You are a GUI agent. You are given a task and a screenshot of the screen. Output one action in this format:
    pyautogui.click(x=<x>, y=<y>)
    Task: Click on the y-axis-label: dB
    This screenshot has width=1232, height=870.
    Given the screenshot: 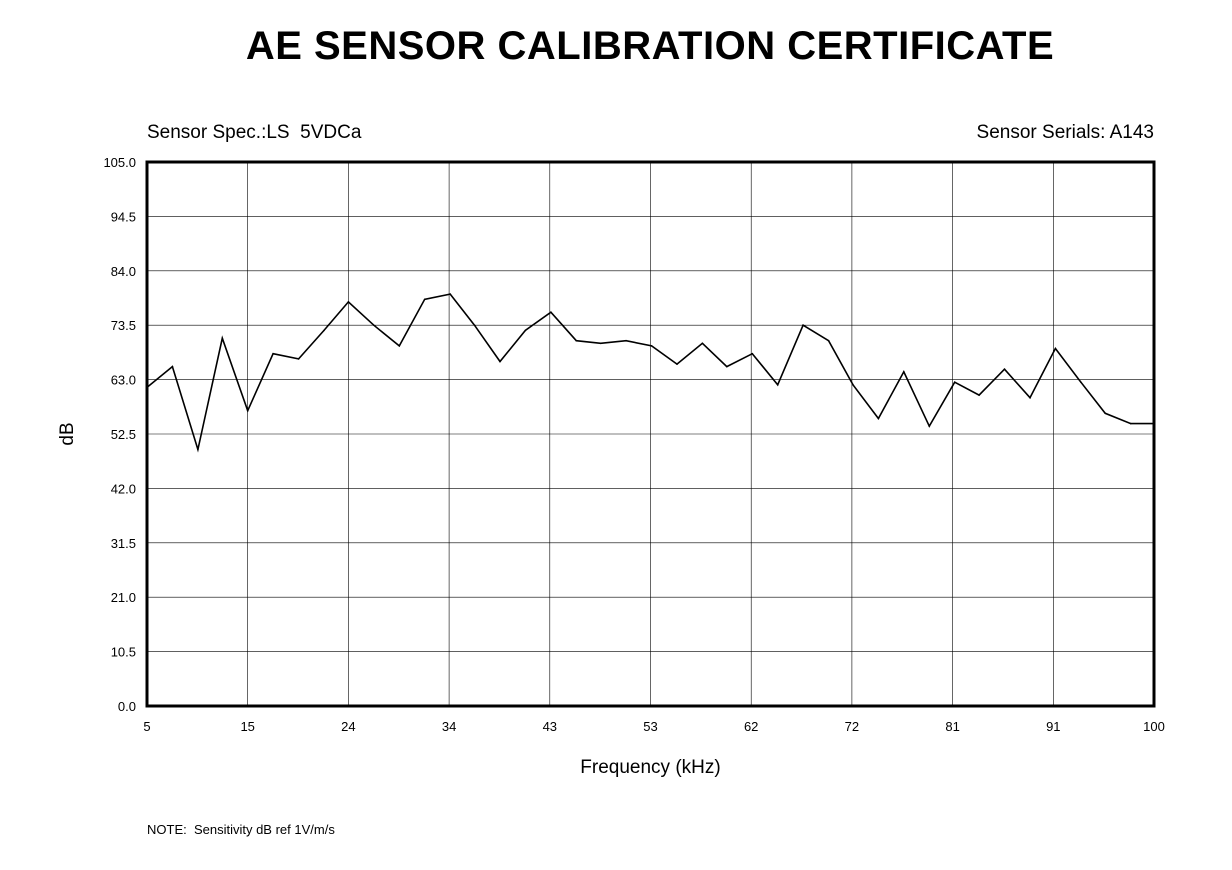 What is the action you would take?
    pyautogui.click(x=67, y=433)
    